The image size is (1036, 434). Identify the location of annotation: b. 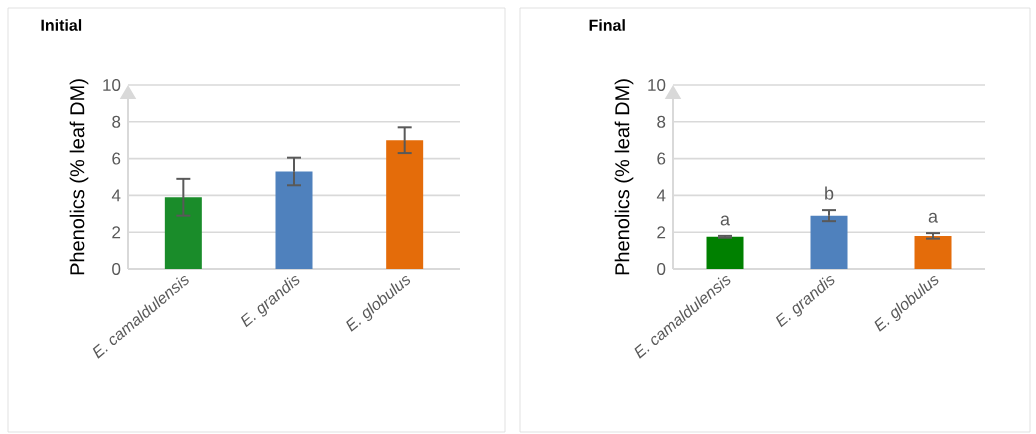
(829, 193).